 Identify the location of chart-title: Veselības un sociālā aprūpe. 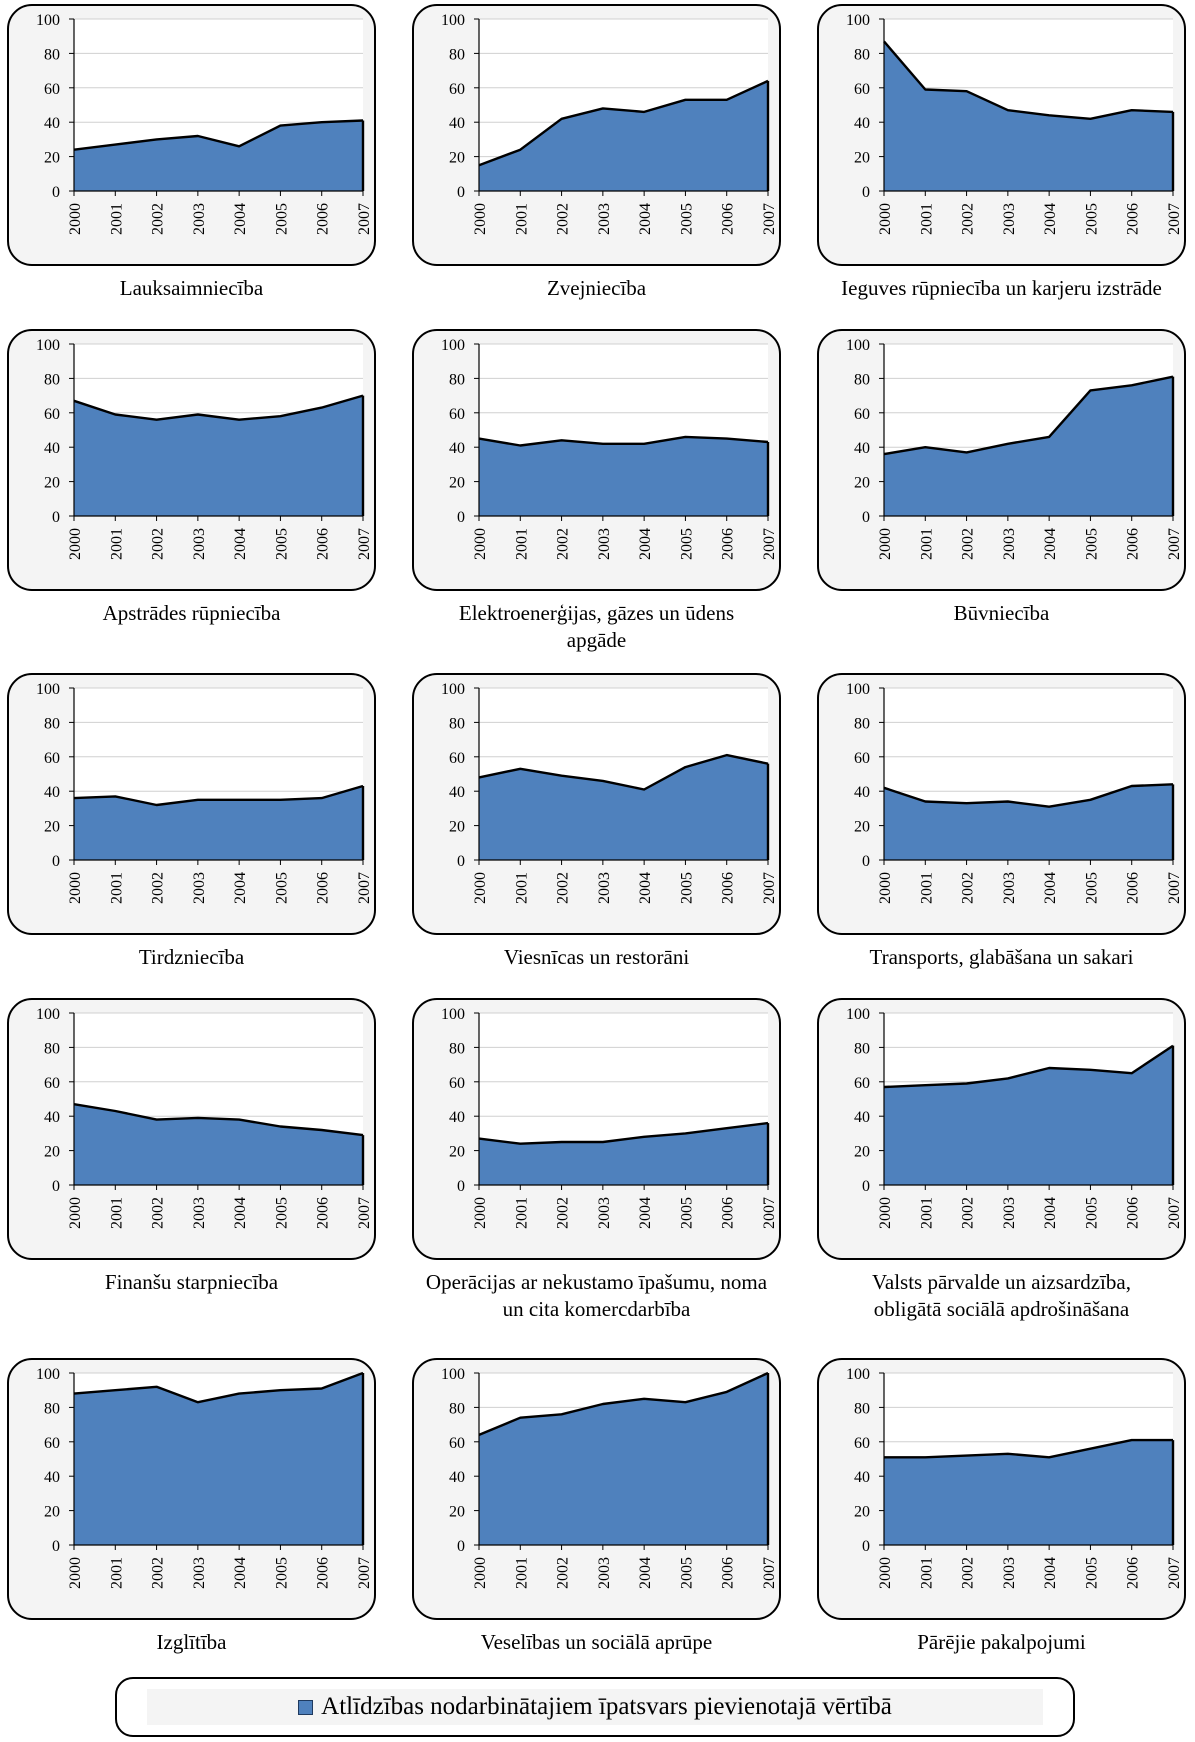
(597, 1642).